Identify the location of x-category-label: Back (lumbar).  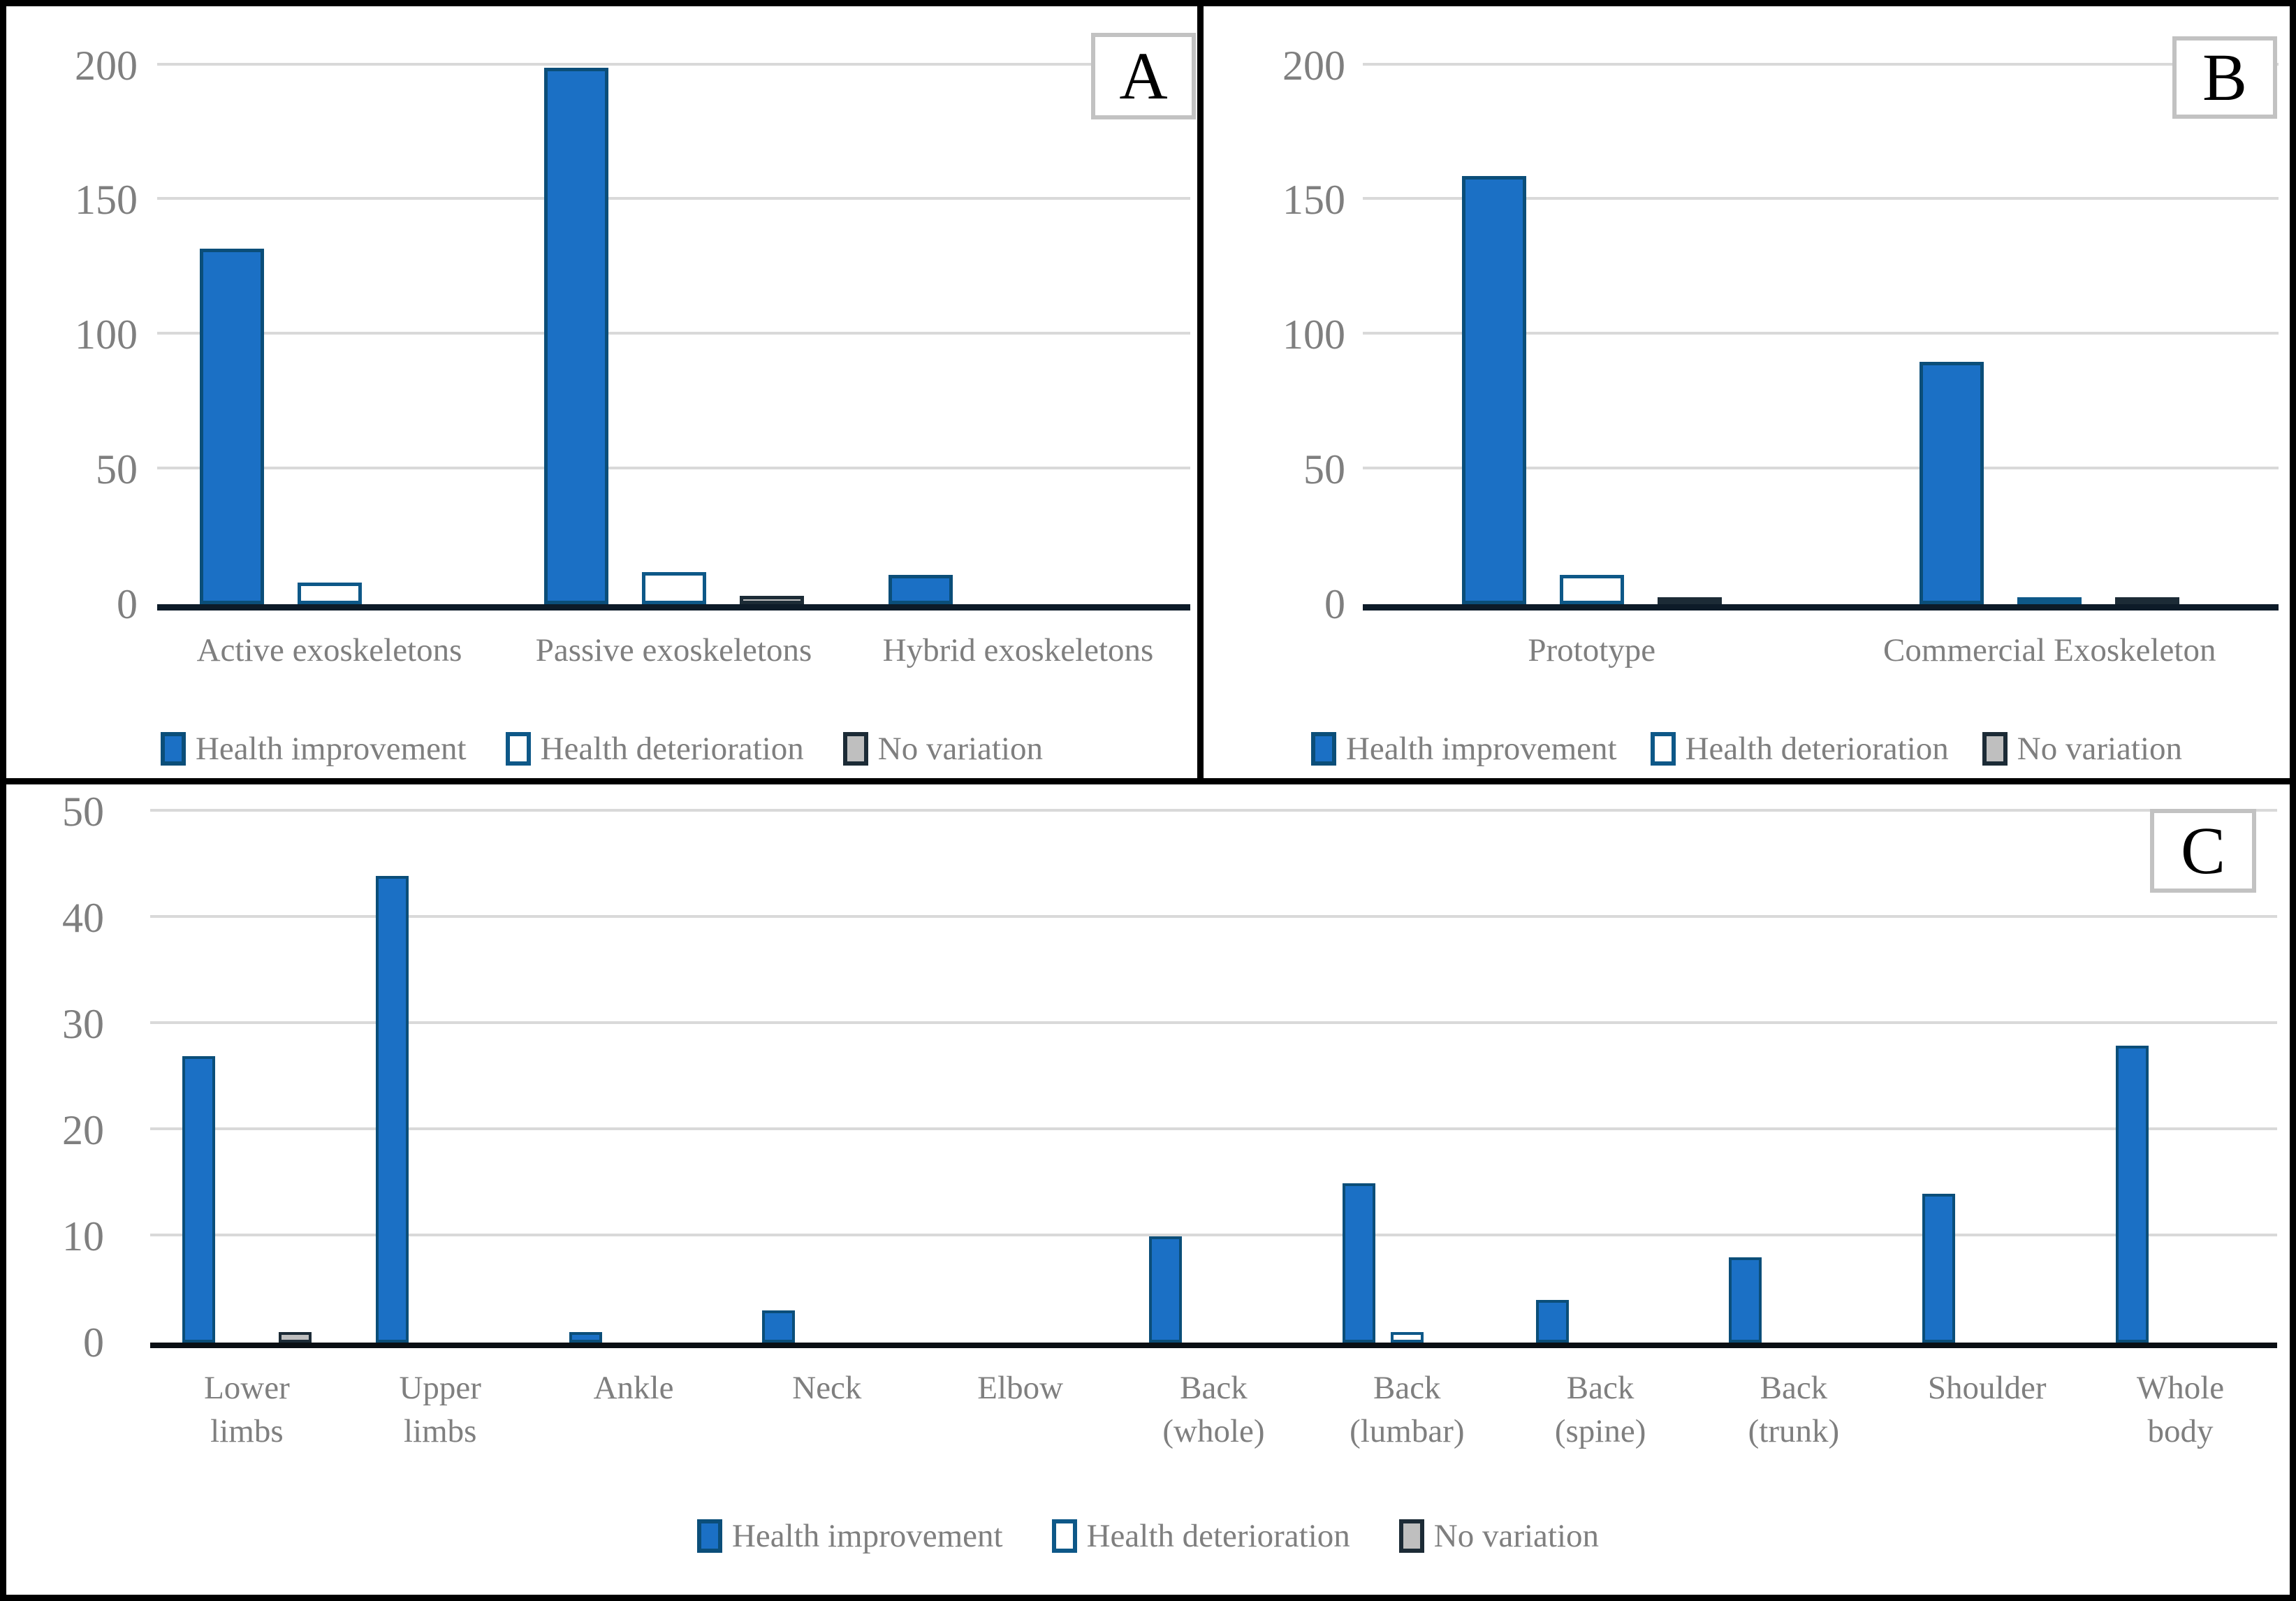
(1407, 1410).